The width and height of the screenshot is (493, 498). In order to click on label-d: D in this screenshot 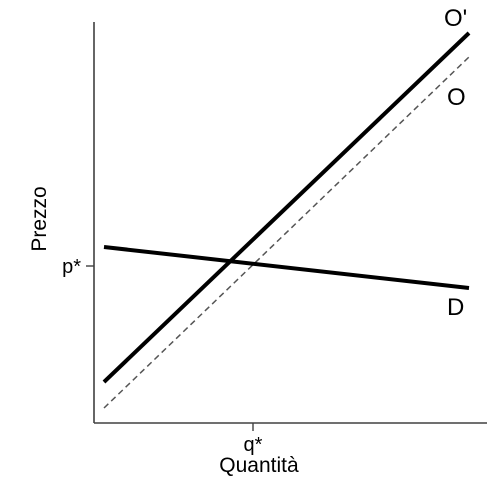, I will do `click(455, 307)`.